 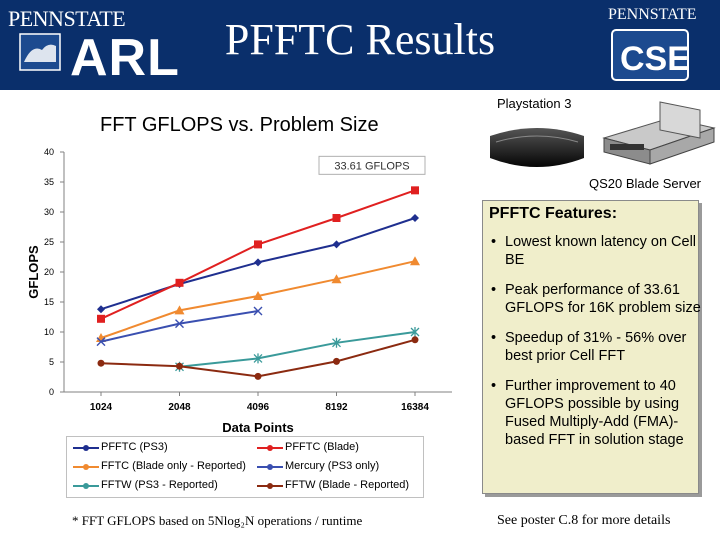 I want to click on qs20-blade-server-image, so click(x=659, y=133).